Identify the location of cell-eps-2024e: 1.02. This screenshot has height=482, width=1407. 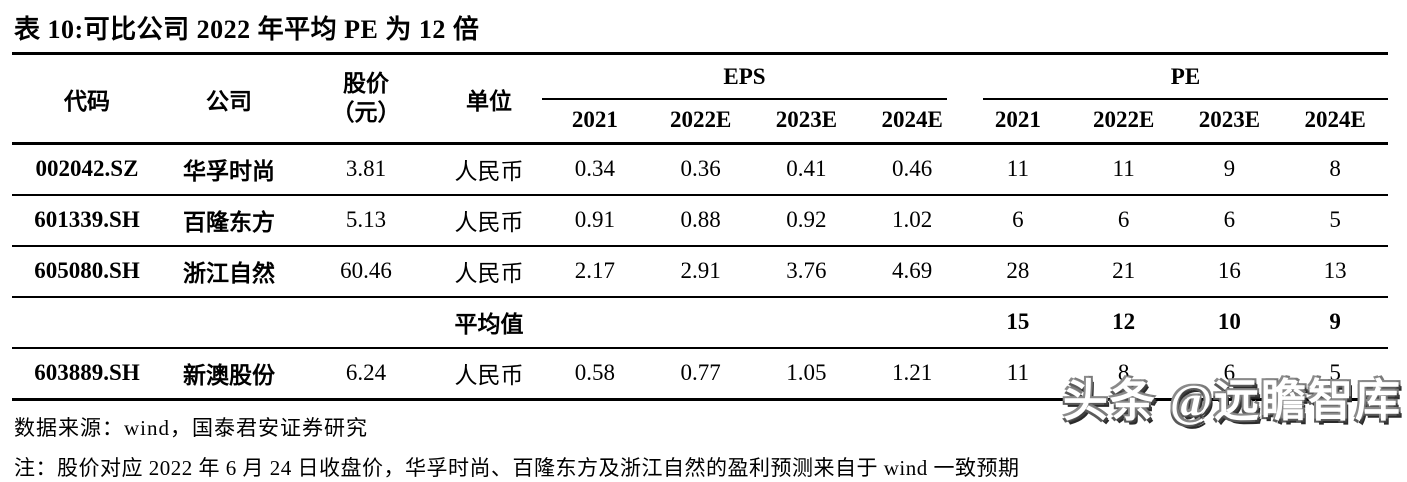
(912, 221).